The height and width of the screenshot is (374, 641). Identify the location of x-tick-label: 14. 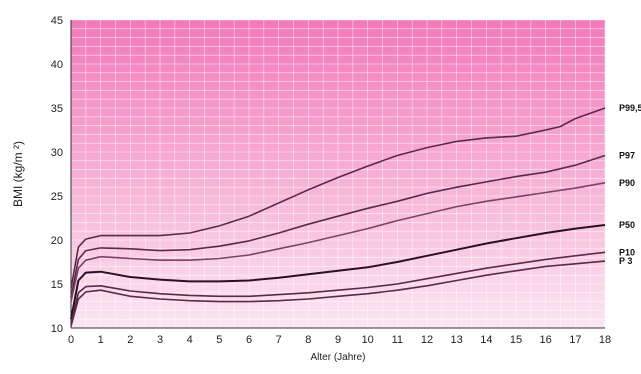
(486, 340).